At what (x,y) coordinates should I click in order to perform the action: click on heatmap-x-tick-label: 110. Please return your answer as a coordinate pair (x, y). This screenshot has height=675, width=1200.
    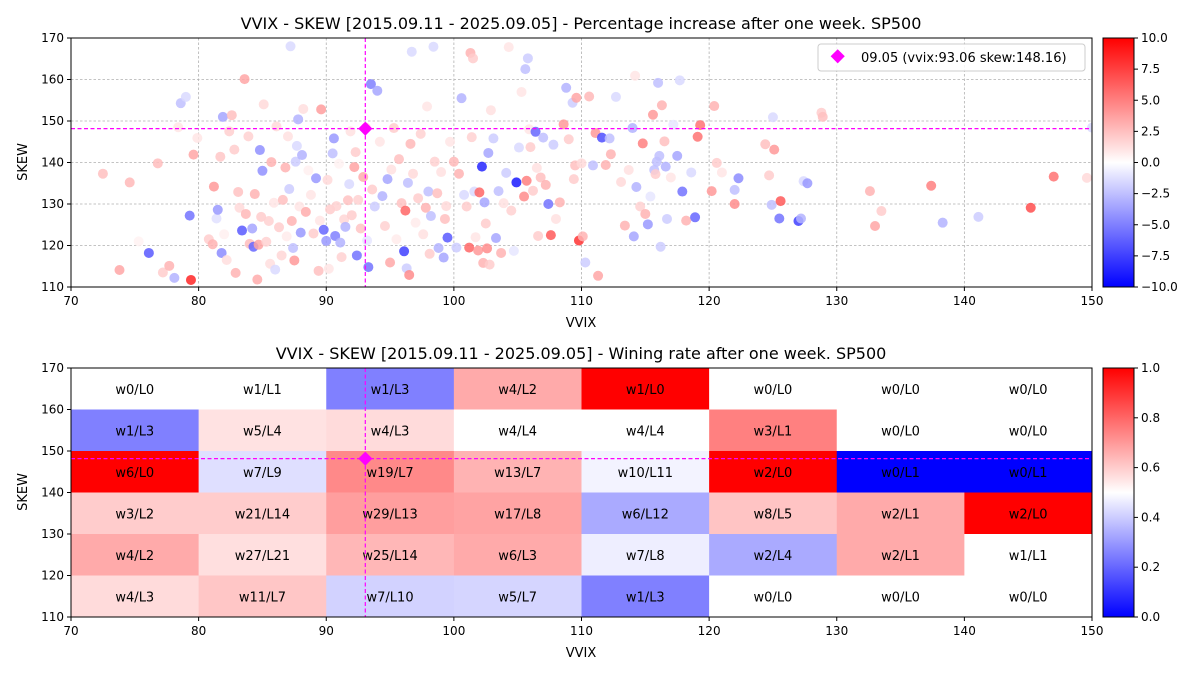
    Looking at the image, I should click on (581, 631).